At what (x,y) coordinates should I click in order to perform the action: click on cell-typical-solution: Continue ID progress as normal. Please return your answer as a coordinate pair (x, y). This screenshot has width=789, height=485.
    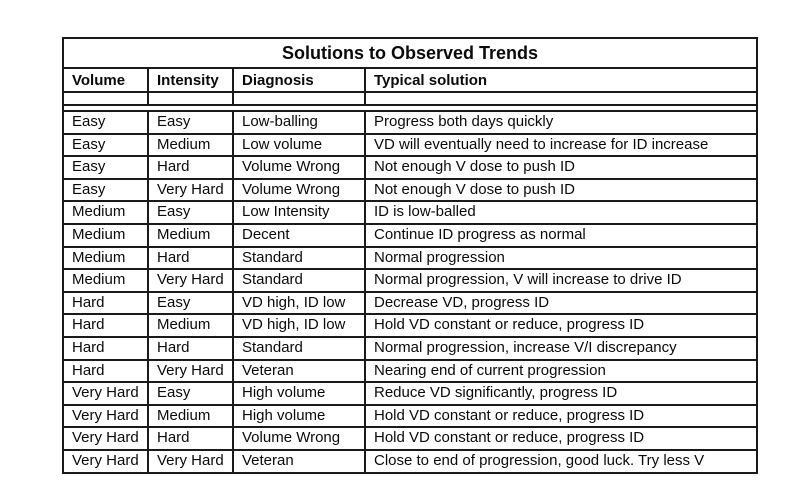
    Looking at the image, I should click on (561, 235).